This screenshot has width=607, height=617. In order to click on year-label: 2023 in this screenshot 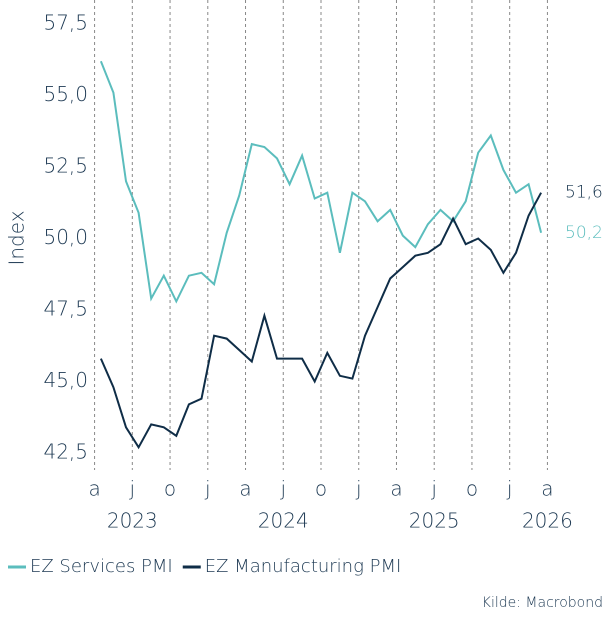, I will do `click(132, 521)`.